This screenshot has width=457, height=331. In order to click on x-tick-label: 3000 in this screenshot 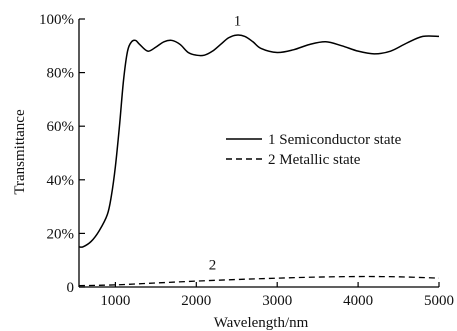, I will do `click(277, 301)`.